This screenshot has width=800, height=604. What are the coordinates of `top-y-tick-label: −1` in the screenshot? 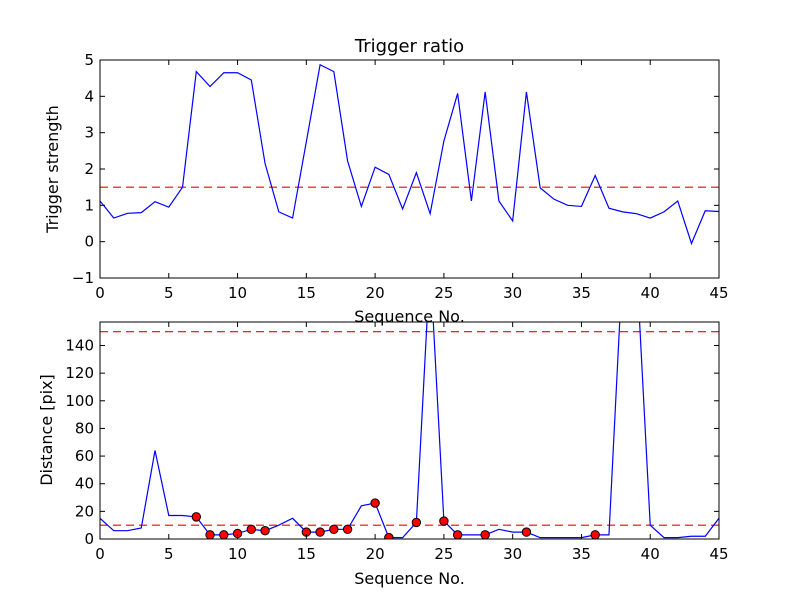 It's located at (83, 278).